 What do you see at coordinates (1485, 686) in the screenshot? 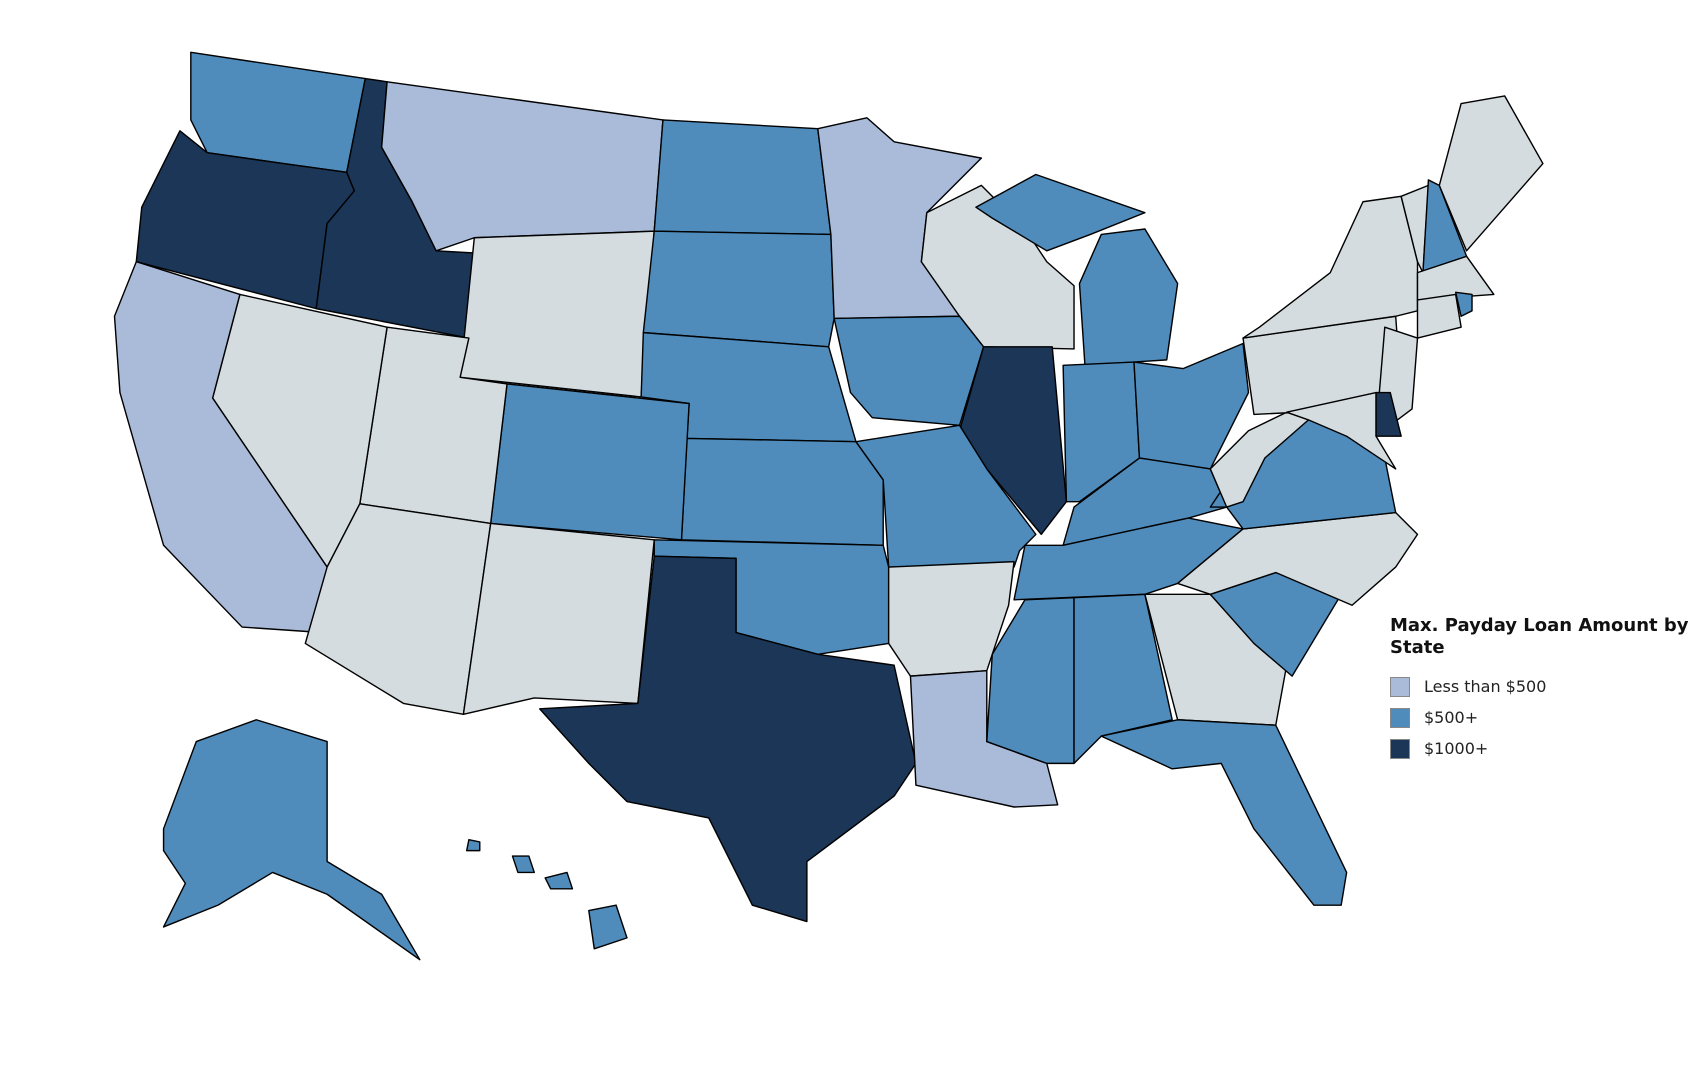
I see `legend-label: Less than $500` at bounding box center [1485, 686].